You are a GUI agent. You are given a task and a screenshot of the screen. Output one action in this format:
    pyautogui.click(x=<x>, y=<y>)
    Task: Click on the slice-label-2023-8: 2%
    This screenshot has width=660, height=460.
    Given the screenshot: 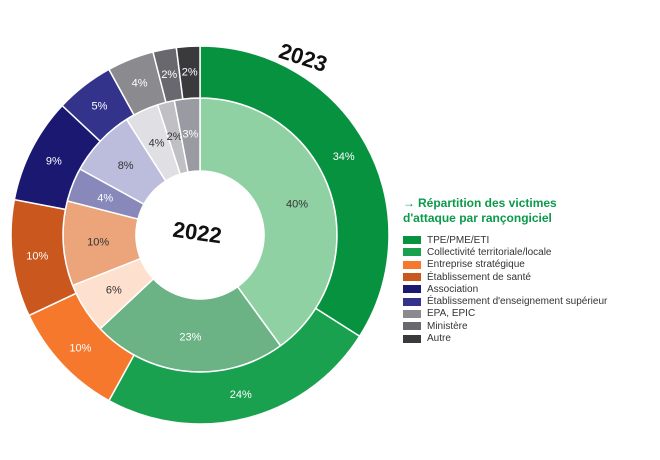 What is the action you would take?
    pyautogui.click(x=169, y=75)
    